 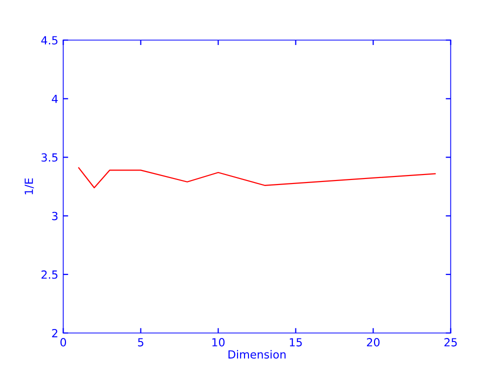 I want to click on y-tick-label: 4.5, so click(x=49, y=40).